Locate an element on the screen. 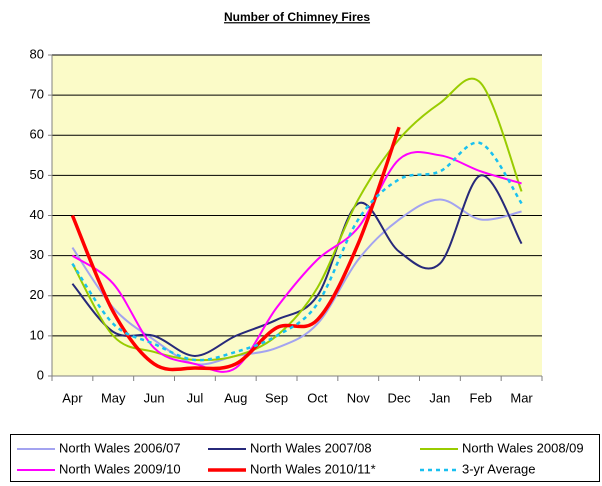 This screenshot has height=486, width=602. x-tick-label: Jan is located at coordinates (439, 397).